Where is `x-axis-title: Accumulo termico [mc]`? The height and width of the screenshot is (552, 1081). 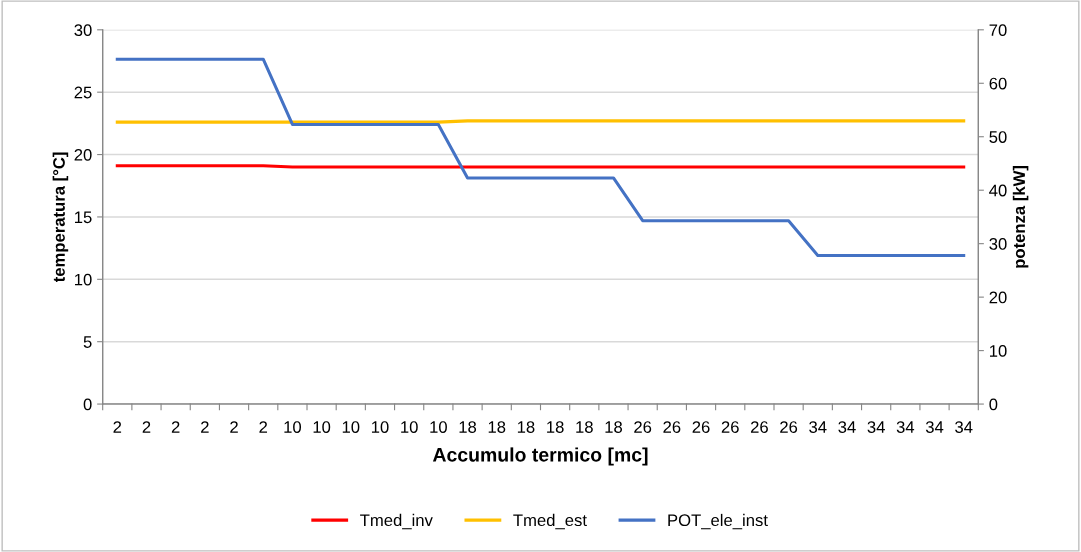
x-axis-title: Accumulo termico [mc] is located at coordinates (540, 456).